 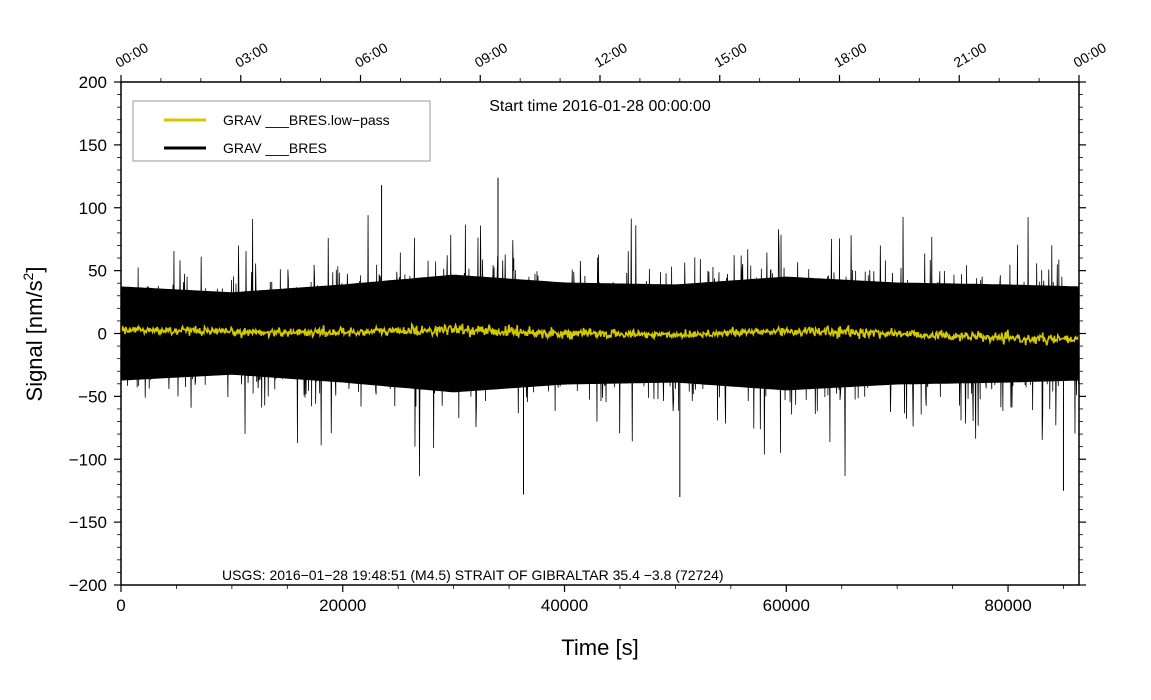 What do you see at coordinates (93, 208) in the screenshot?
I see `y-tick-label: 100` at bounding box center [93, 208].